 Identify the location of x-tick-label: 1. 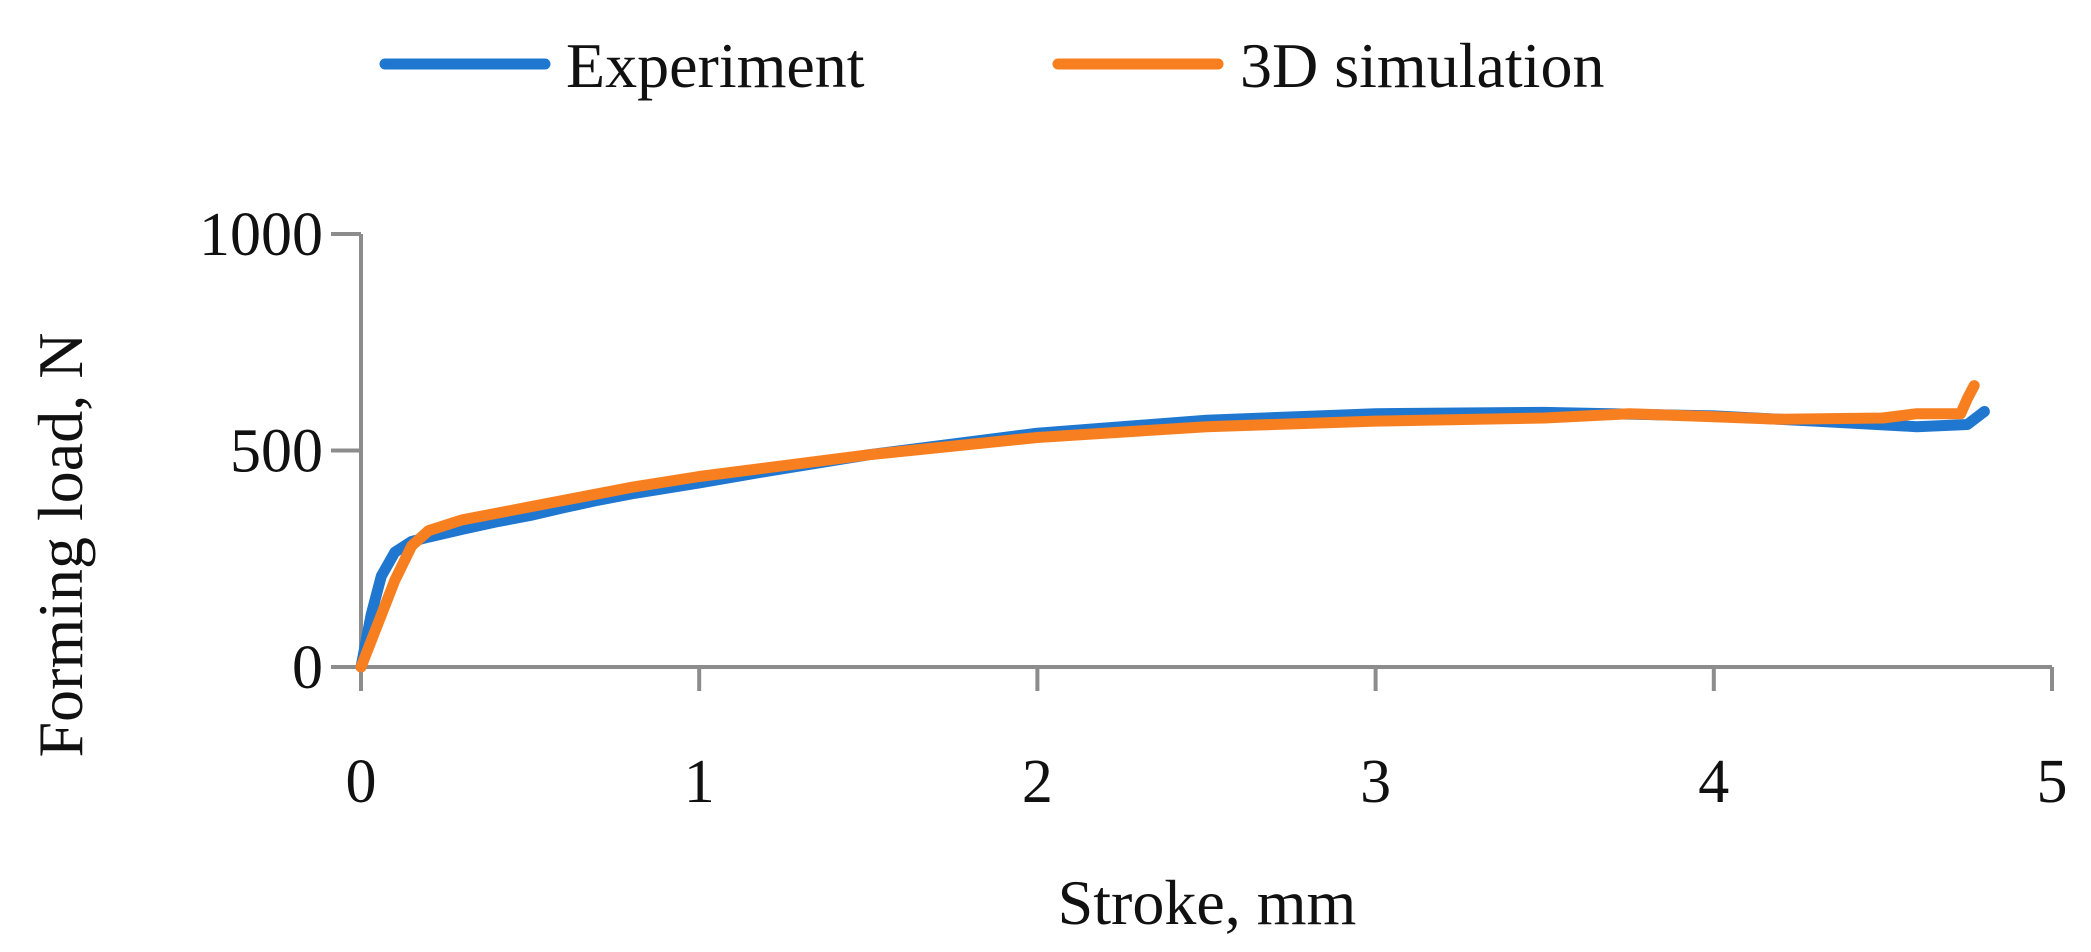
(699, 782).